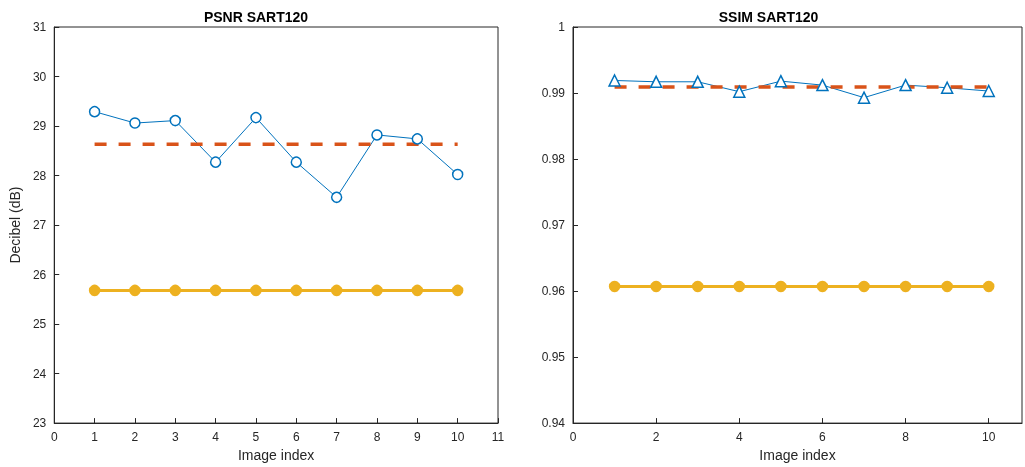  I want to click on y-tick-label: 27, so click(39, 225).